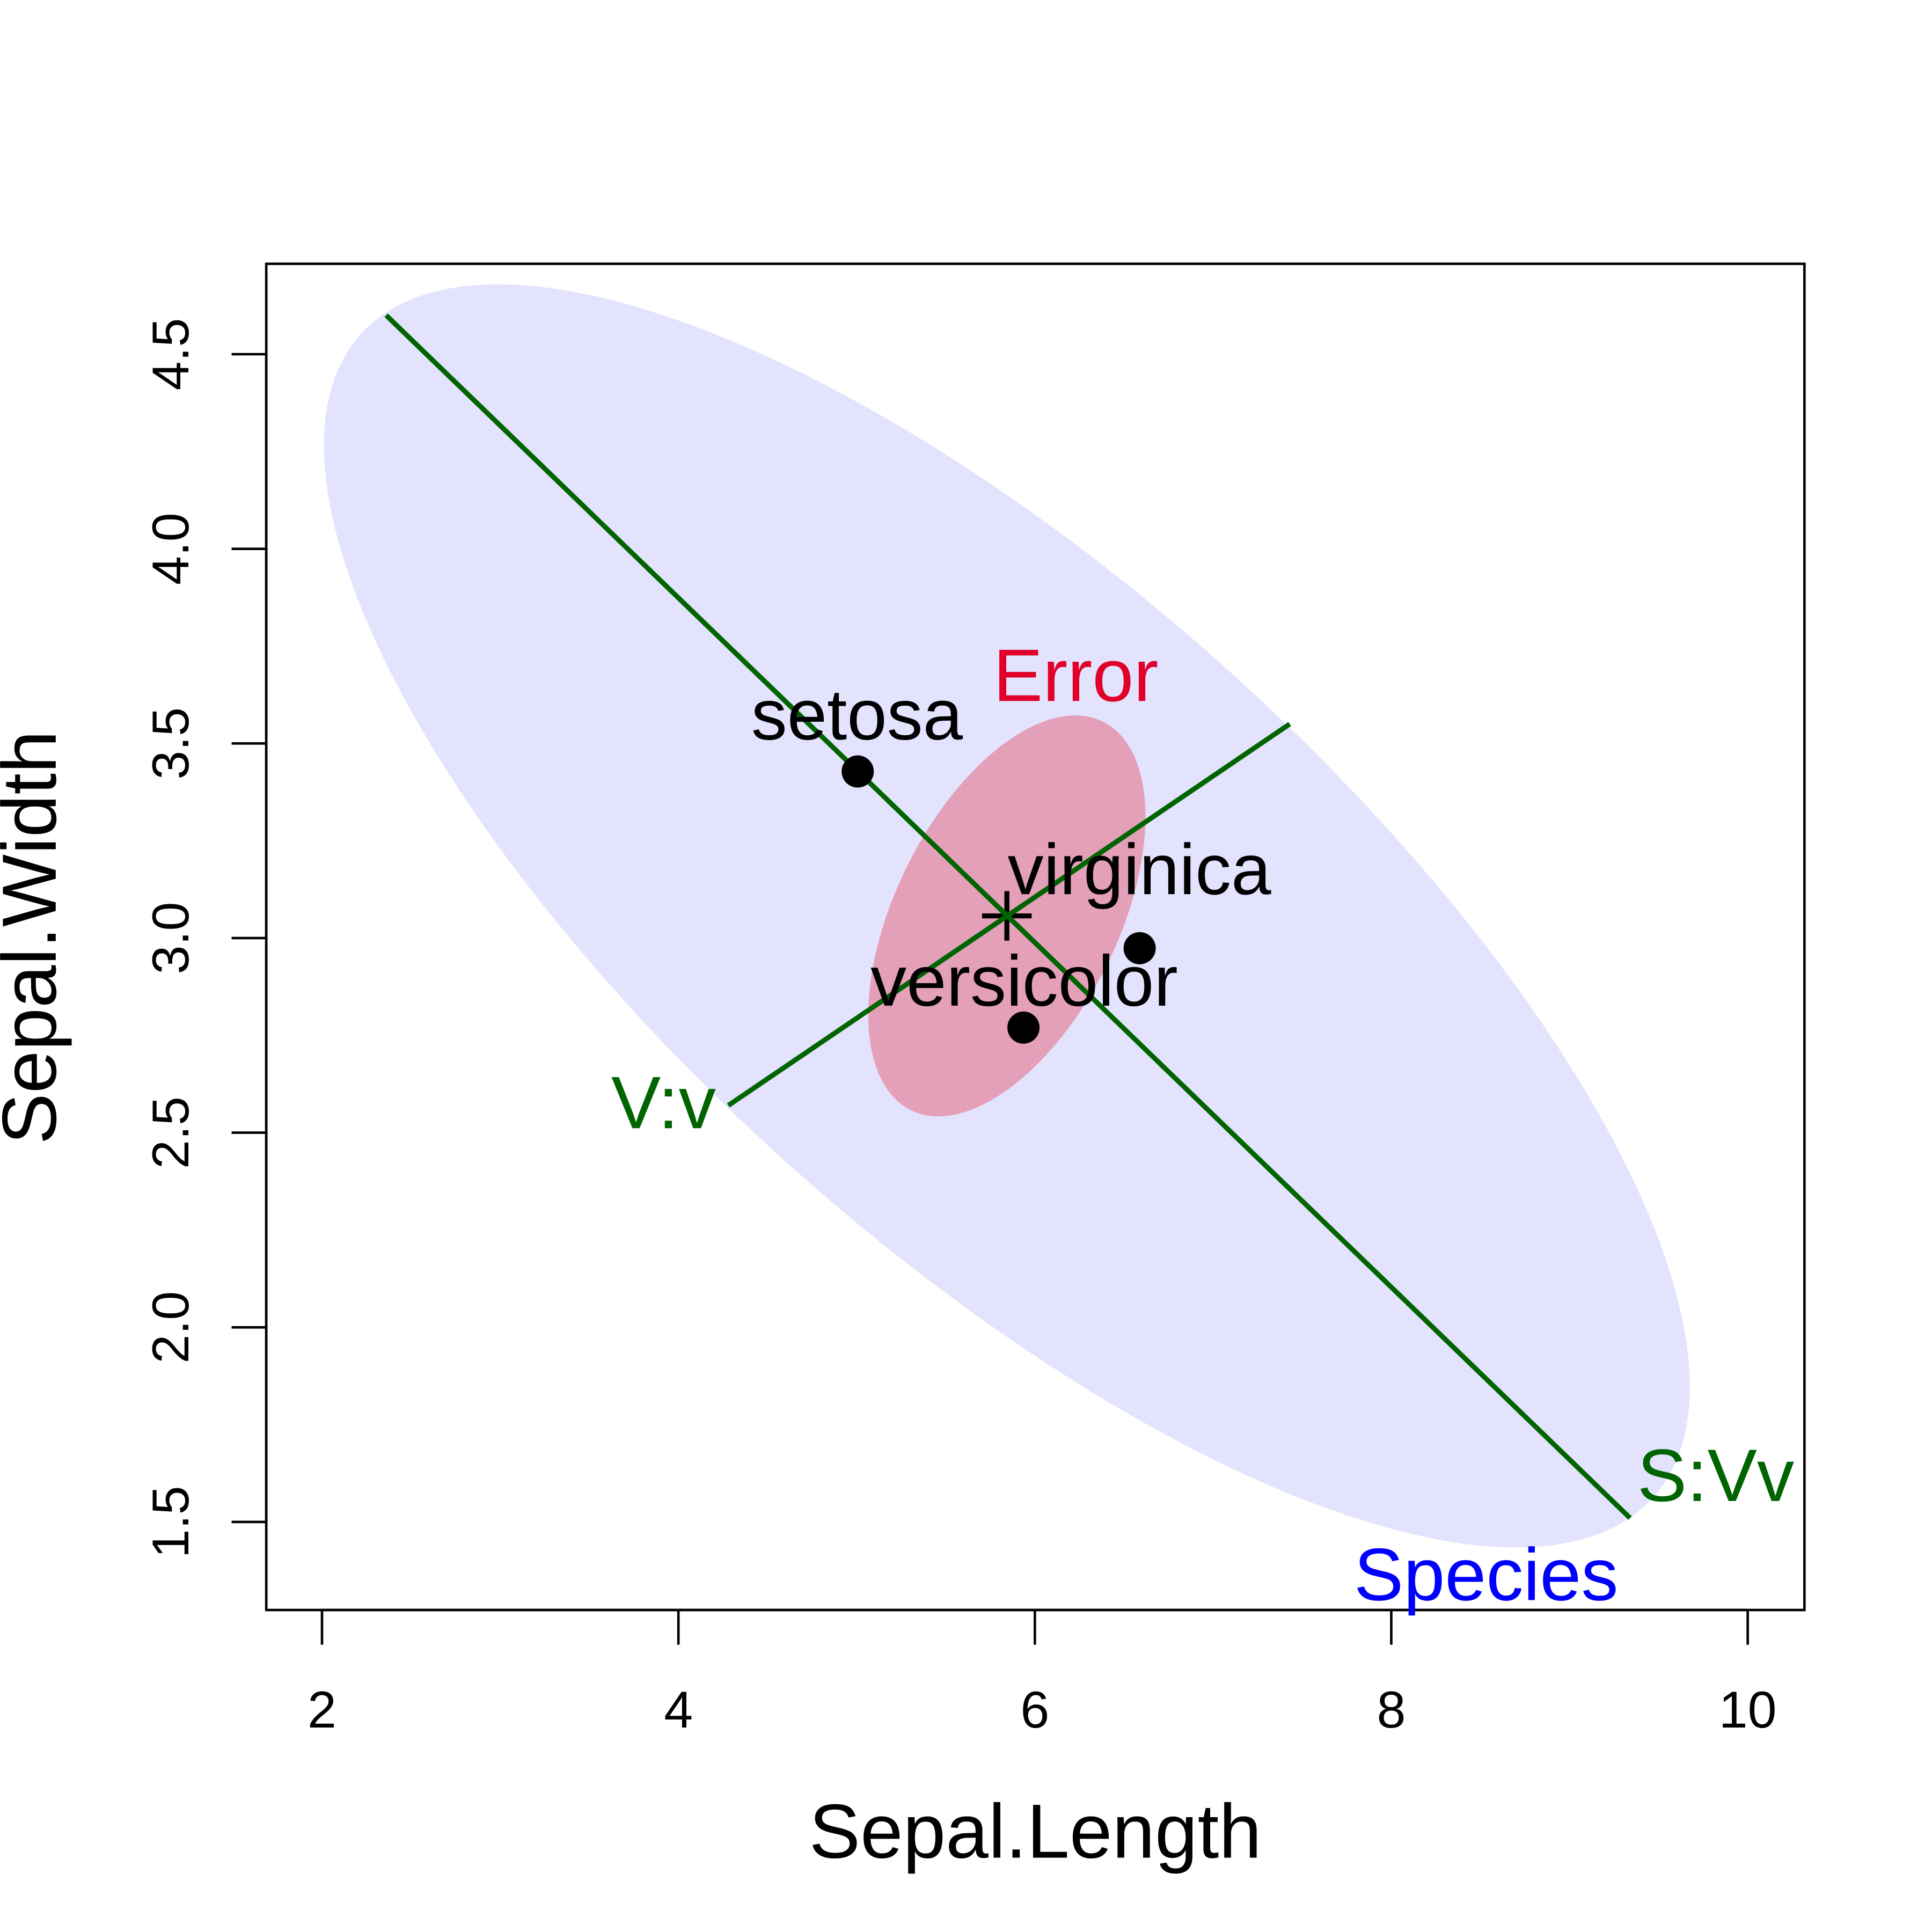 The image size is (1932, 1932). What do you see at coordinates (1139, 948) in the screenshot?
I see `point-virginica` at bounding box center [1139, 948].